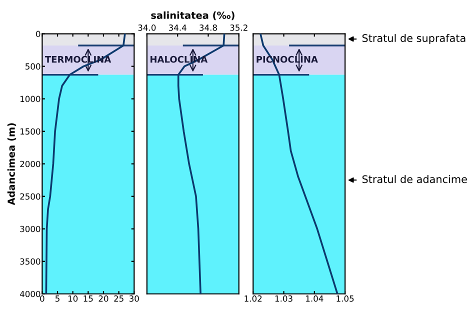 The height and width of the screenshot is (316, 474). I want to click on y-tick-label: 2000, so click(30, 164).